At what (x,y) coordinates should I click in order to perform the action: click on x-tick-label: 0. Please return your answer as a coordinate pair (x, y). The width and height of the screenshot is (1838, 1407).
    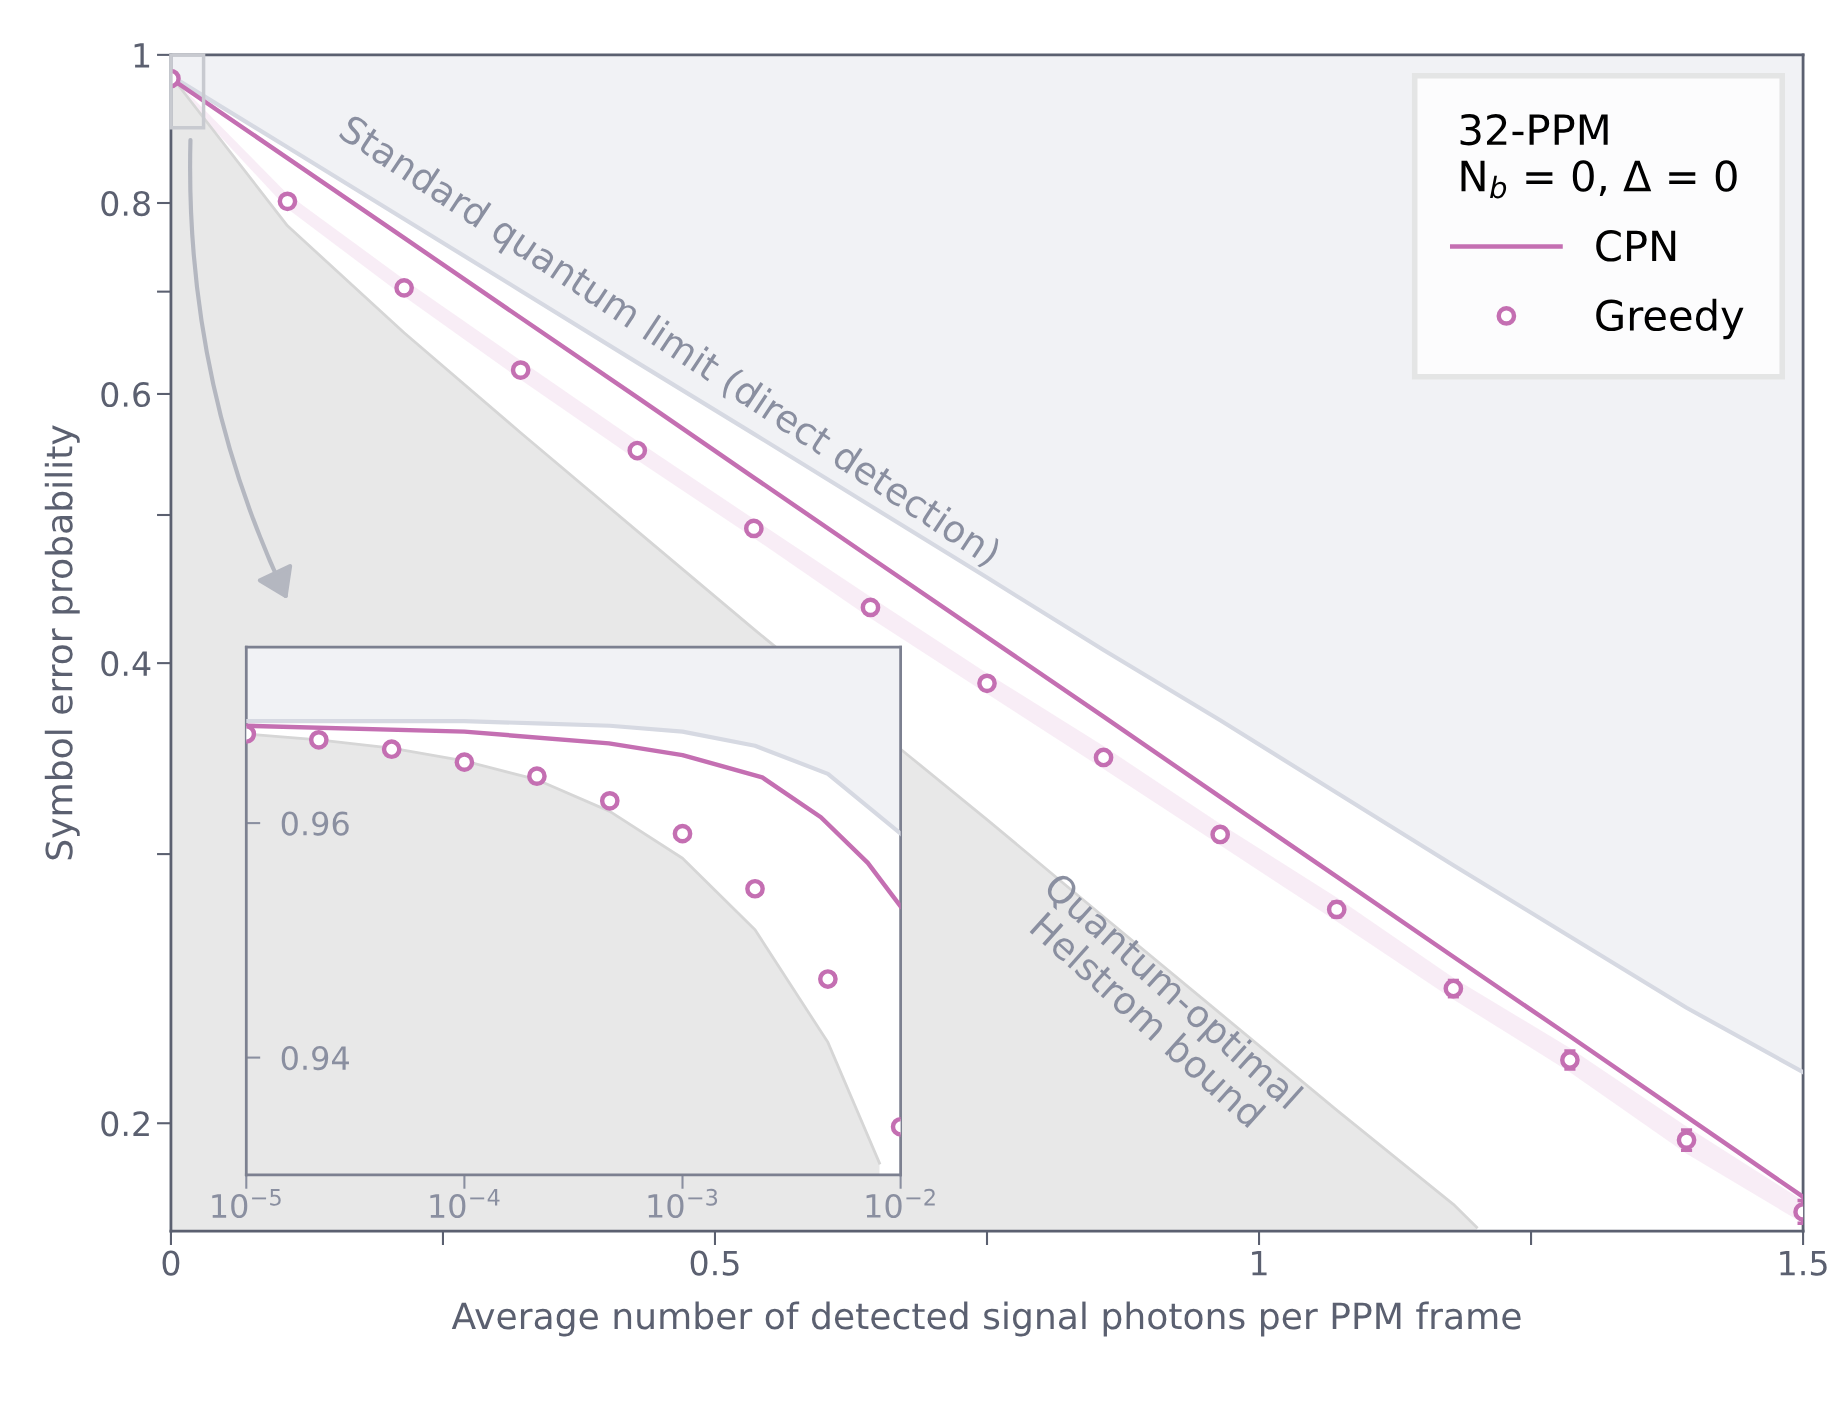
    Looking at the image, I should click on (171, 1263).